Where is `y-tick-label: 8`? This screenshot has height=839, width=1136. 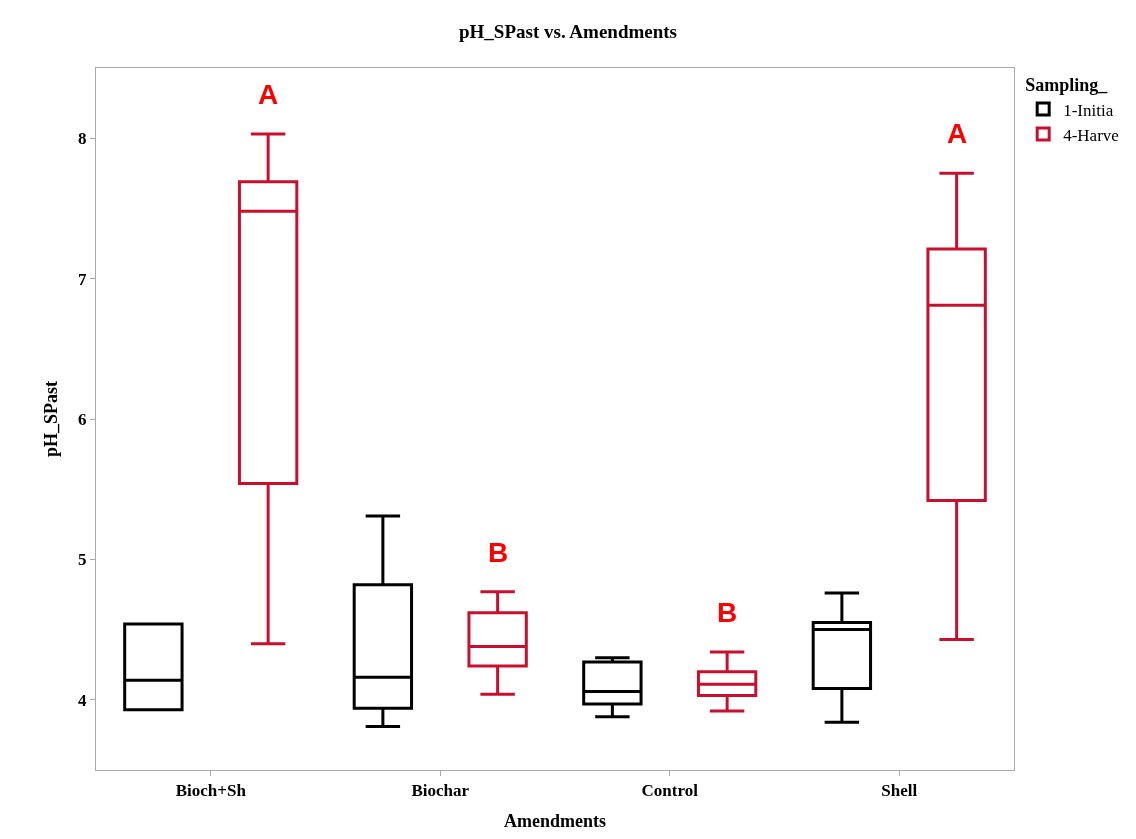 y-tick-label: 8 is located at coordinates (82, 139).